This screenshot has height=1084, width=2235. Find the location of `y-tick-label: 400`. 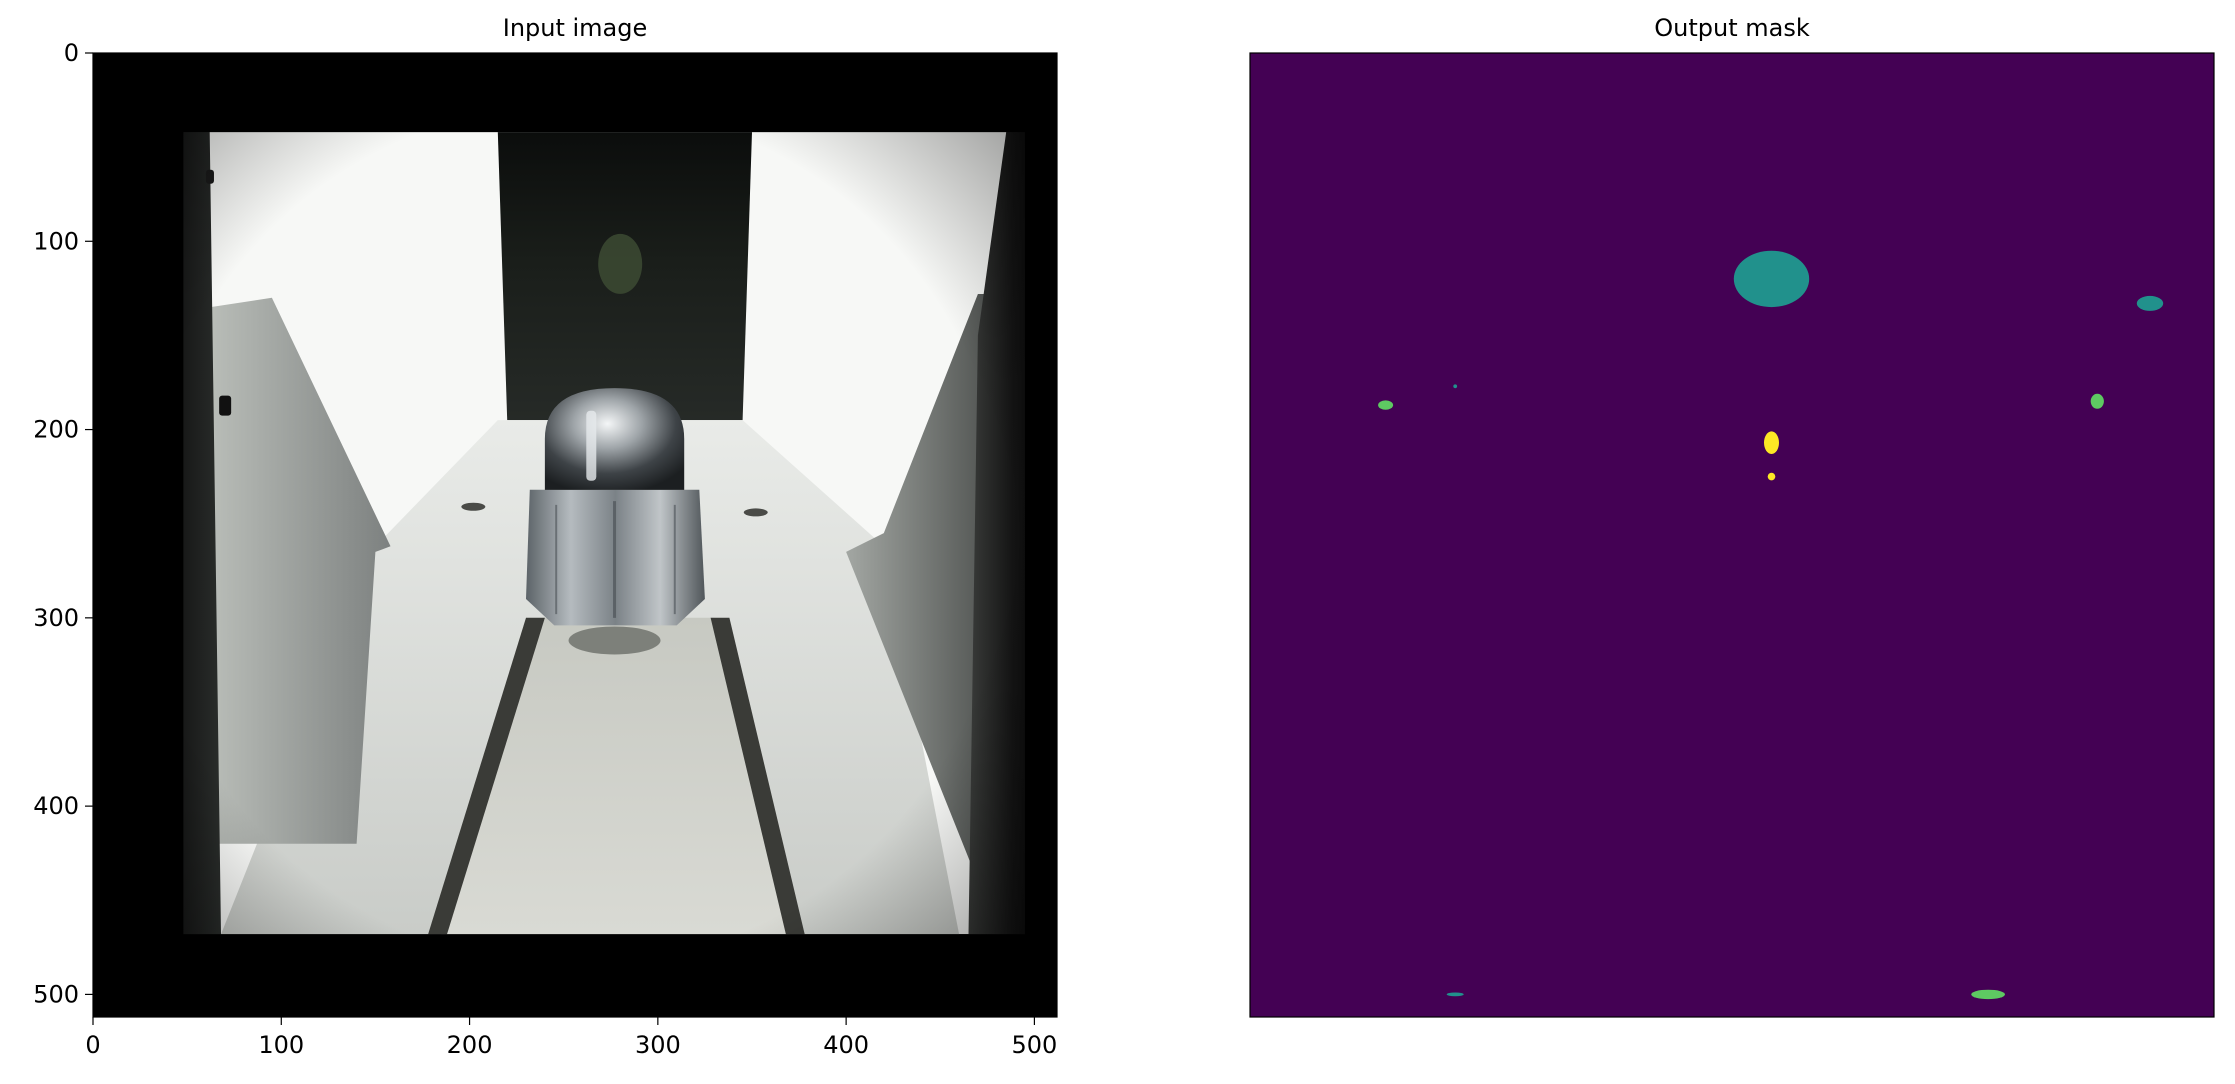

y-tick-label: 400 is located at coordinates (56, 806).